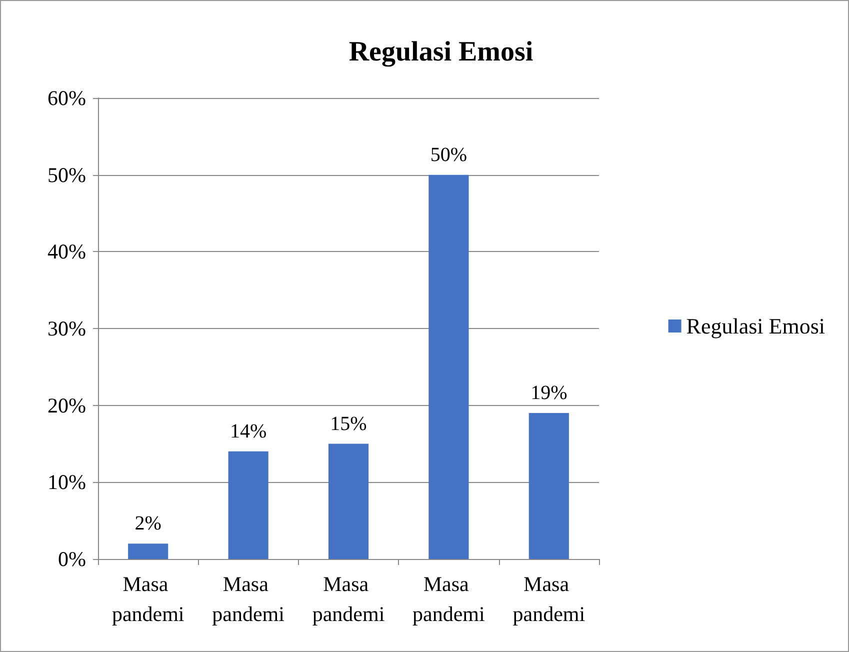 The width and height of the screenshot is (849, 652). Describe the element at coordinates (67, 252) in the screenshot. I see `y-tick-label: 40%` at that location.